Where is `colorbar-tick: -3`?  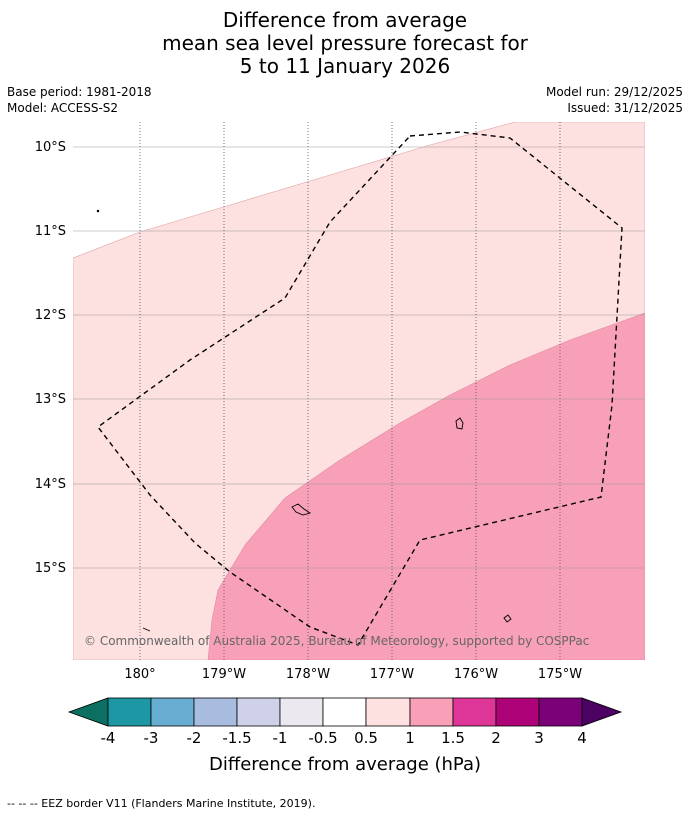 colorbar-tick: -3 is located at coordinates (151, 738).